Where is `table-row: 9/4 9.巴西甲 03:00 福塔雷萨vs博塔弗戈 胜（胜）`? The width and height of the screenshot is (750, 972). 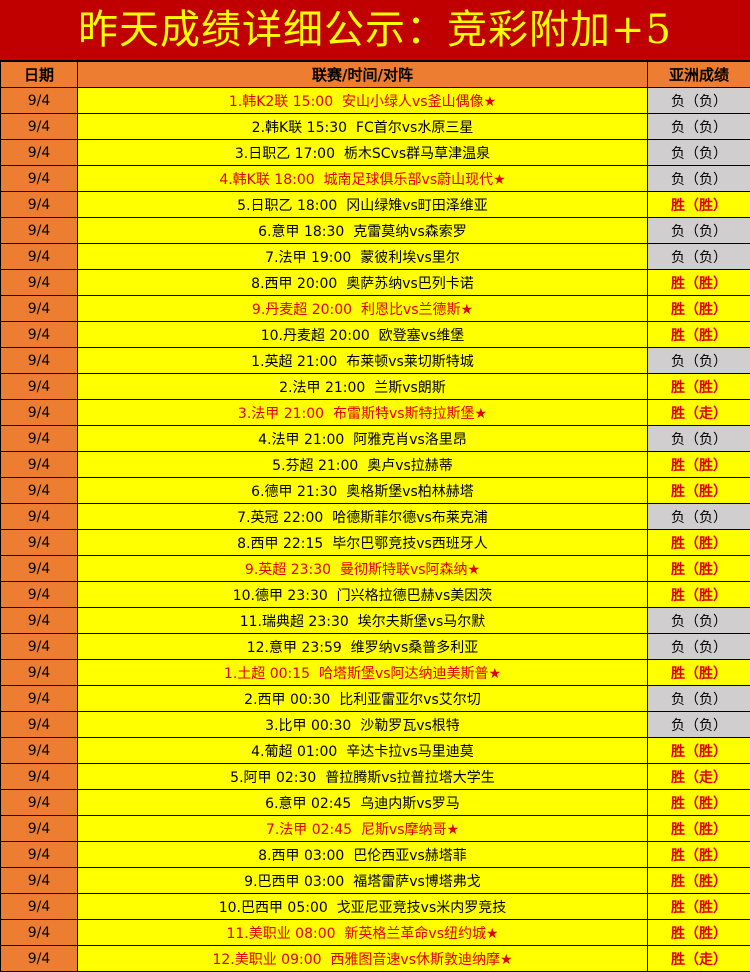 table-row: 9/4 9.巴西甲 03:00 福塔雷萨vs博塔弗戈 胜（胜） is located at coordinates (375, 880).